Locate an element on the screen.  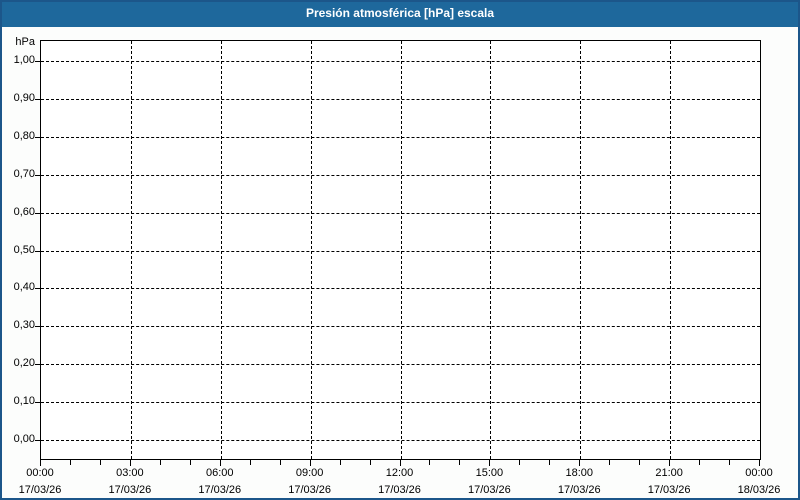
y-axis-unit-label: hPa is located at coordinates (25, 42).